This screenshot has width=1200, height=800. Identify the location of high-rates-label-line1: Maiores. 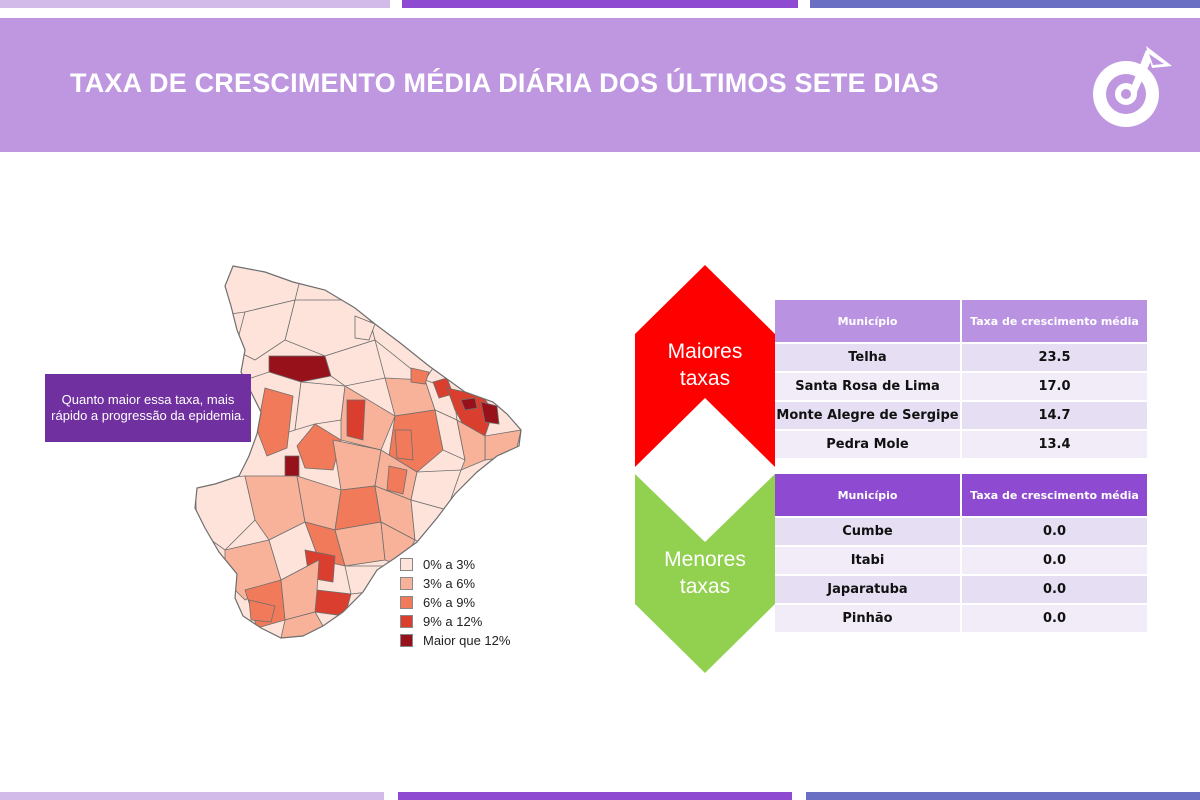
(705, 351).